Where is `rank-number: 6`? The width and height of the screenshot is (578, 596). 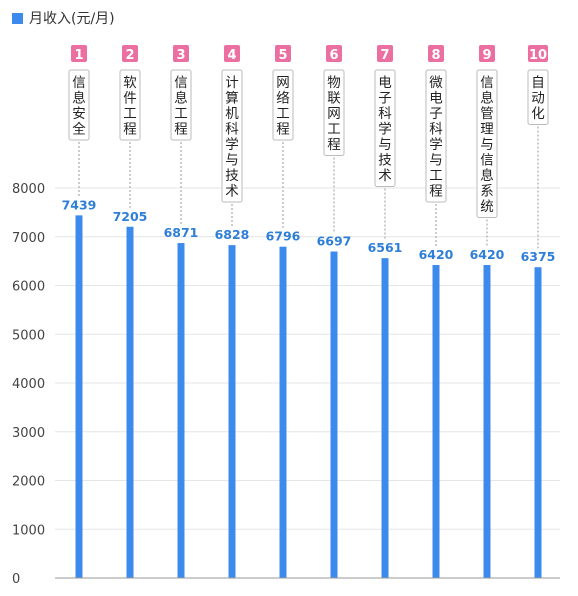
rank-number: 6 is located at coordinates (333, 55).